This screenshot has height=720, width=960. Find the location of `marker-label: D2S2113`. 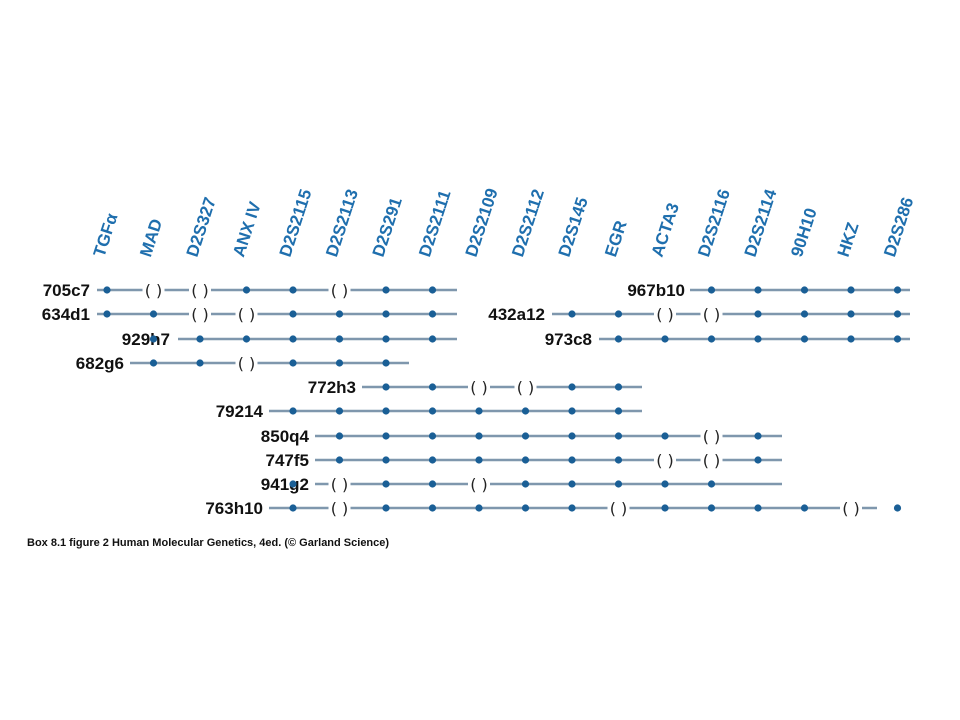

marker-label: D2S2113 is located at coordinates (342, 223).